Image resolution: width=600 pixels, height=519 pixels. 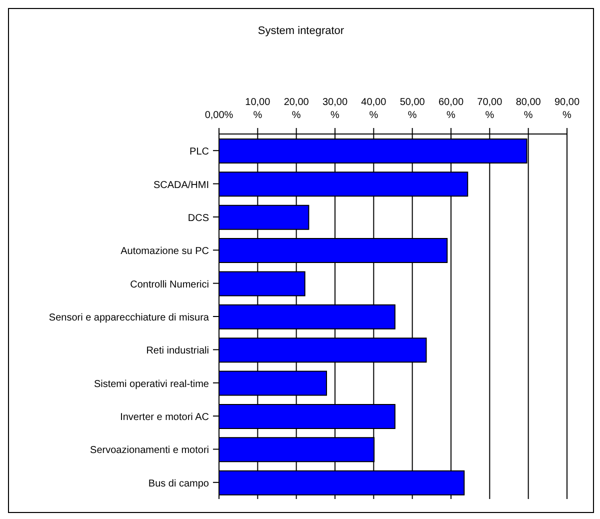 I want to click on y-tick-label: Sistemi operativi real-time, so click(x=152, y=384).